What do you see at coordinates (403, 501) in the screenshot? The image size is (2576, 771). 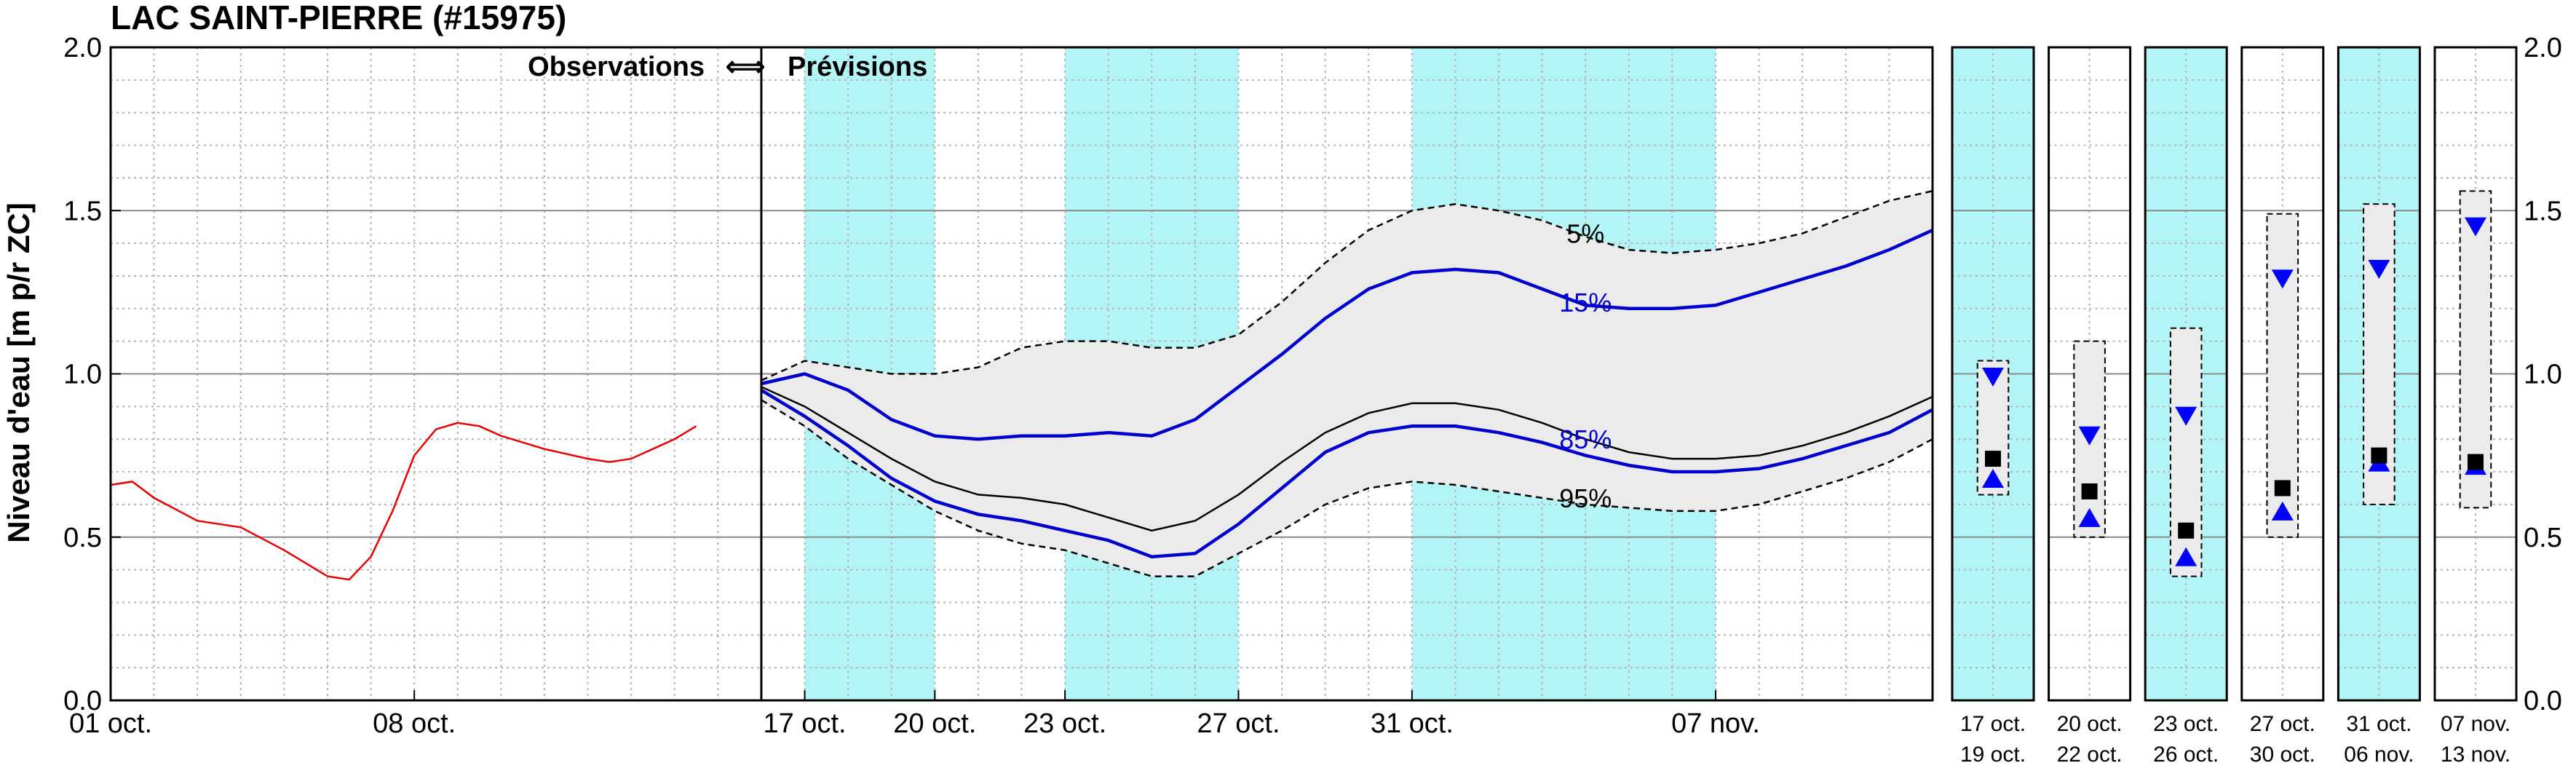 I see `observed-line` at bounding box center [403, 501].